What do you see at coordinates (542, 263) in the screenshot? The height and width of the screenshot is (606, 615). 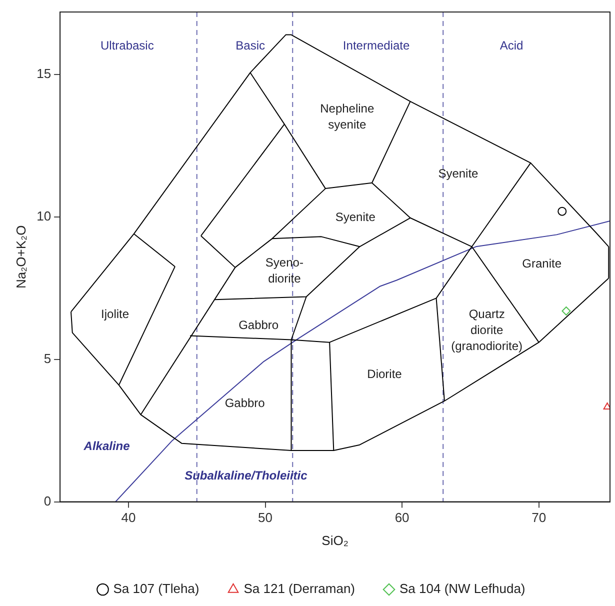 I see `annotation: Granite` at bounding box center [542, 263].